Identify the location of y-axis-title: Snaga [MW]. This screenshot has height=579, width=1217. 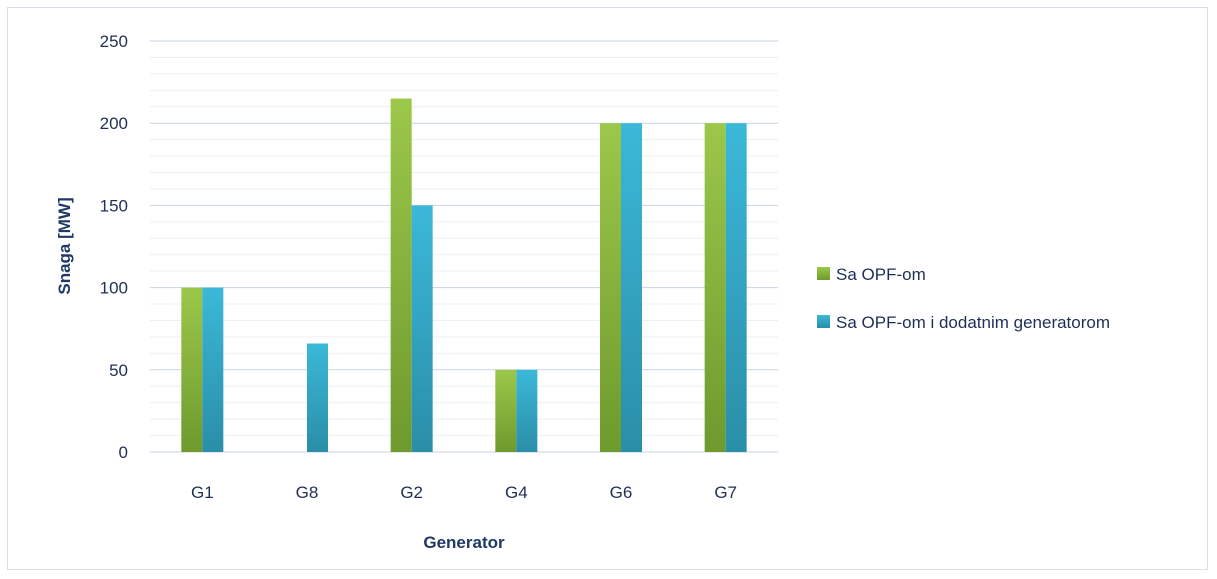
(64, 245).